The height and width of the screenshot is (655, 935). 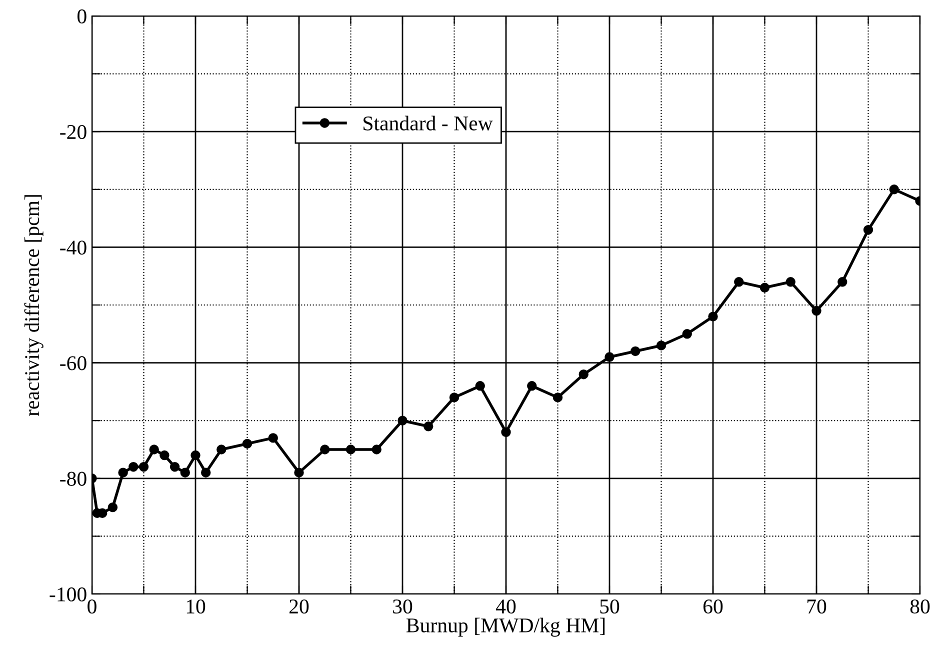 What do you see at coordinates (73, 132) in the screenshot?
I see `y-tick-label: -20` at bounding box center [73, 132].